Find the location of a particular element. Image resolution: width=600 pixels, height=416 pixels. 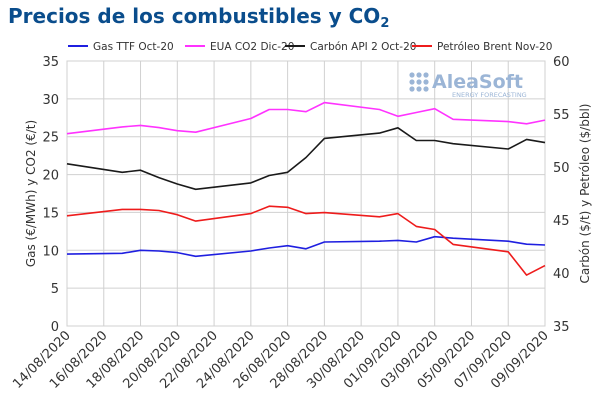

chart-title: Precios de los combustibles y CO2 is located at coordinates (198, 17).